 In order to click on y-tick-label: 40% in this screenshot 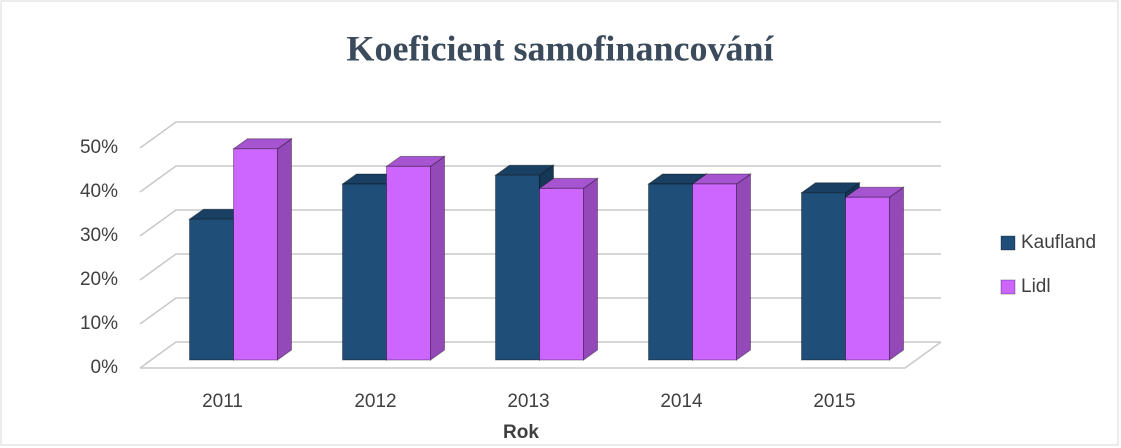, I will do `click(99, 191)`.